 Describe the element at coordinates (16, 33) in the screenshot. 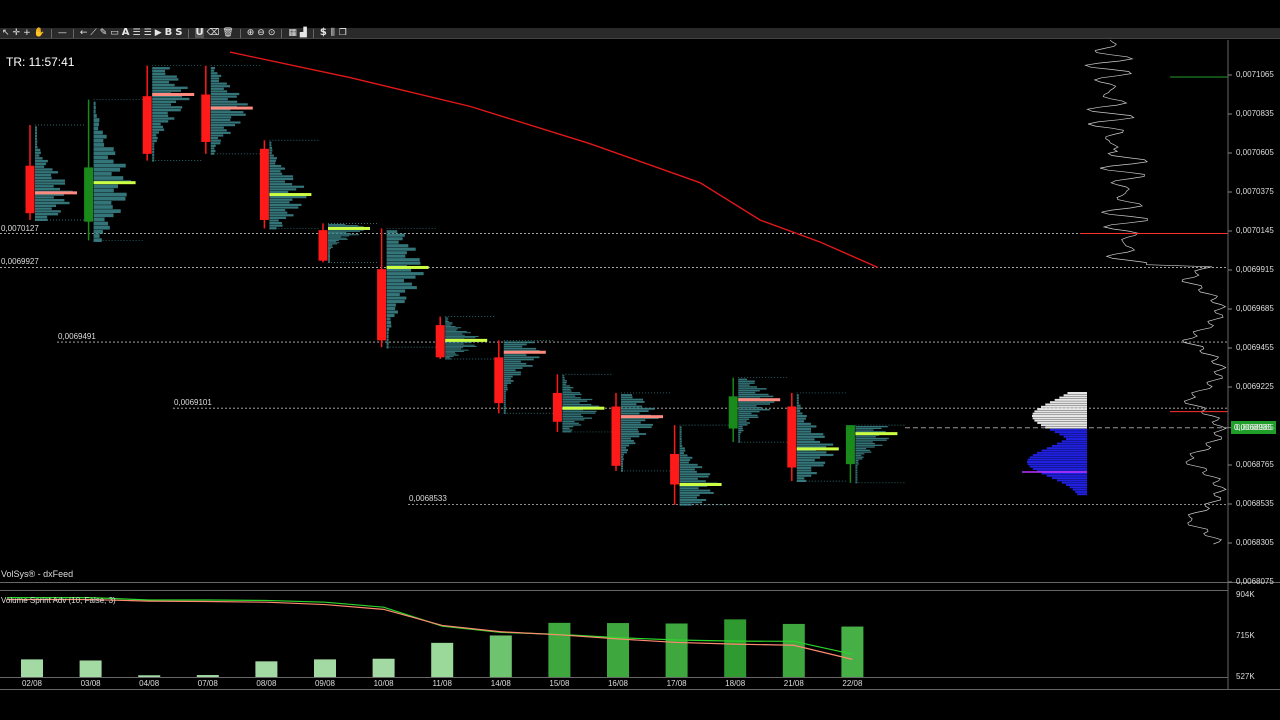

I see `crosshair-icon: ✛` at that location.